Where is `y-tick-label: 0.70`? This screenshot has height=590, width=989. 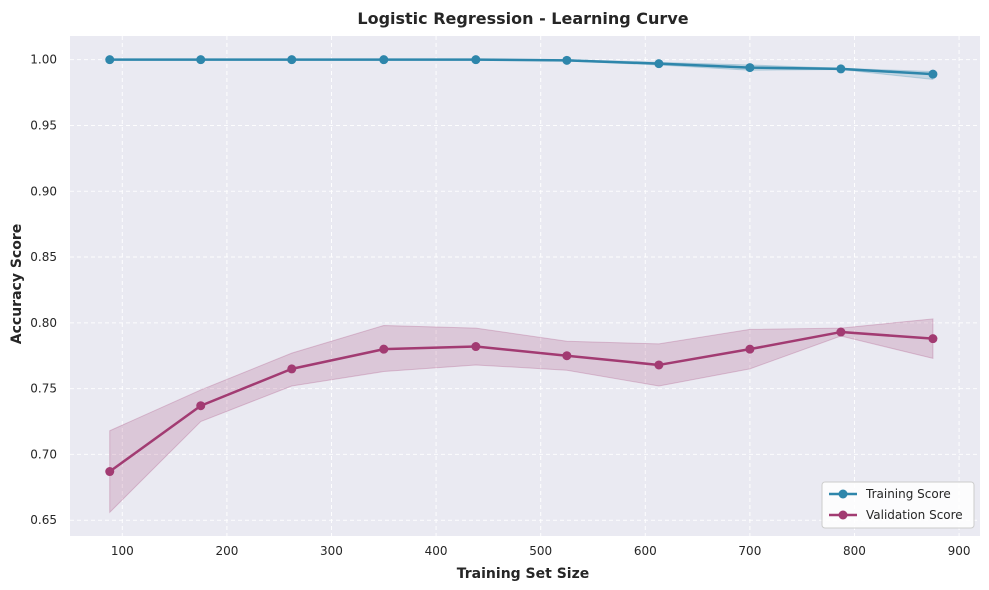
y-tick-label: 0.70 is located at coordinates (43, 454).